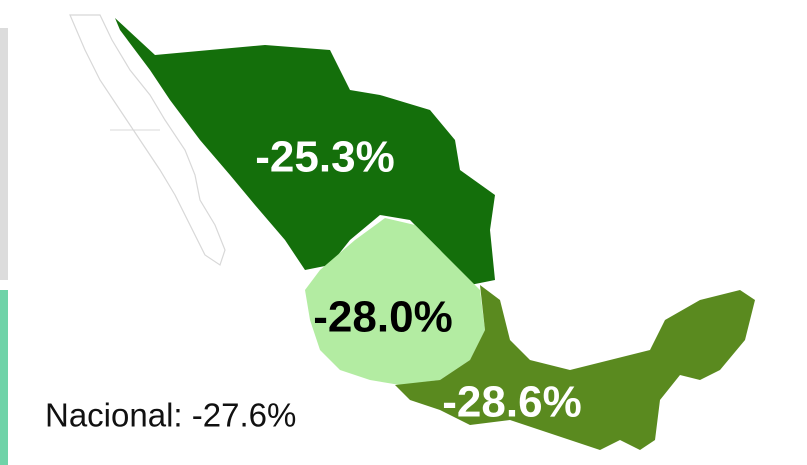 This screenshot has height=465, width=807. I want to click on baja-california, so click(147, 140).